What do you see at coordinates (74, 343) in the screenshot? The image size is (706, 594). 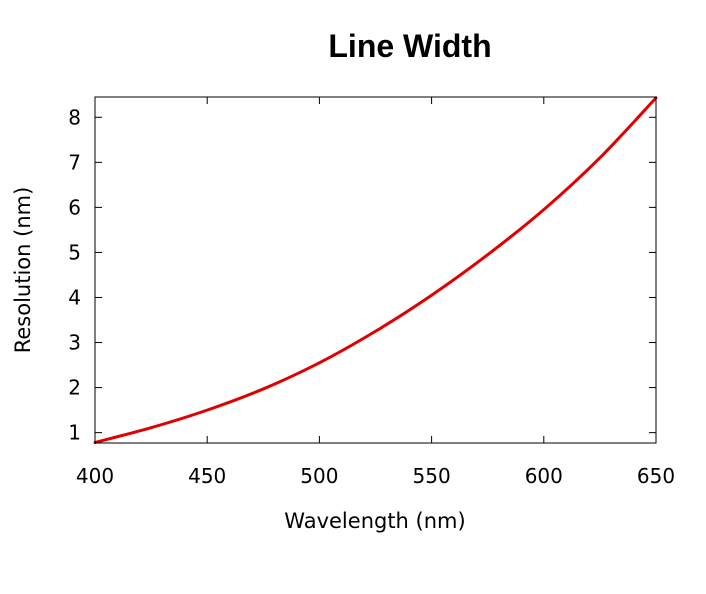 I see `y-tick-label: 3` at bounding box center [74, 343].